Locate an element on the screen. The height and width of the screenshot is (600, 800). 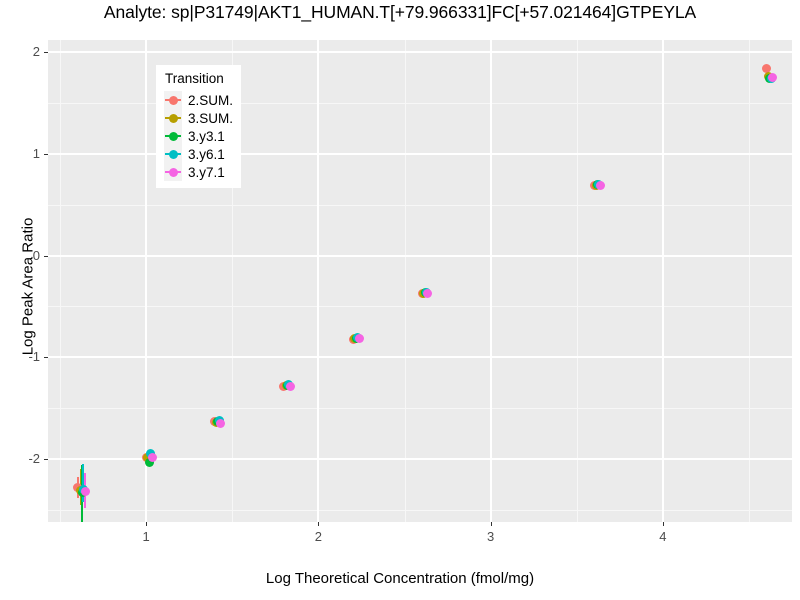
legend-item-label: 3.SUM. is located at coordinates (211, 118).